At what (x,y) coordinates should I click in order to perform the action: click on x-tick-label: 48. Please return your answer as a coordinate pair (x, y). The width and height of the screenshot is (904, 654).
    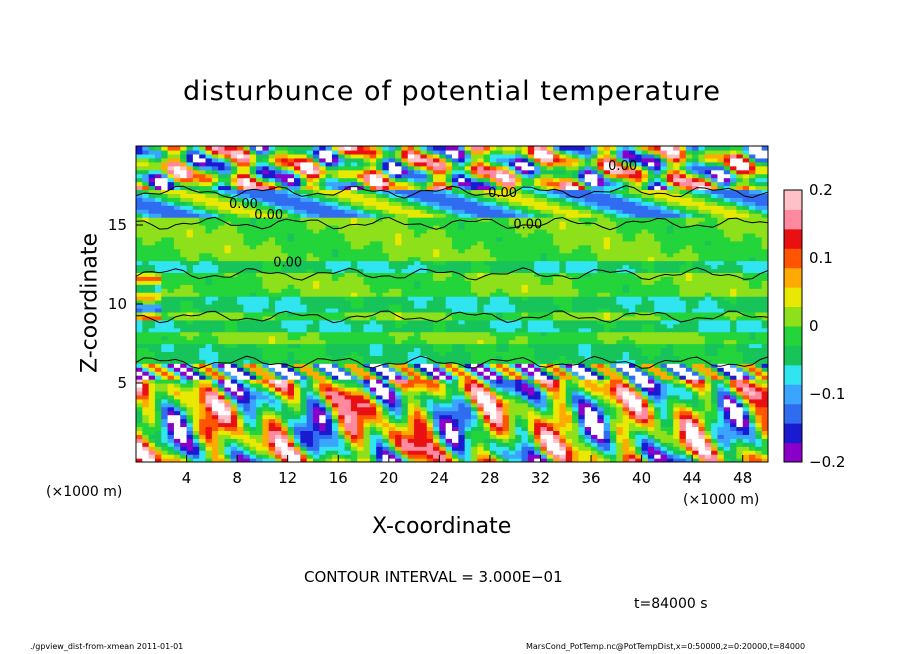
    Looking at the image, I should click on (742, 478).